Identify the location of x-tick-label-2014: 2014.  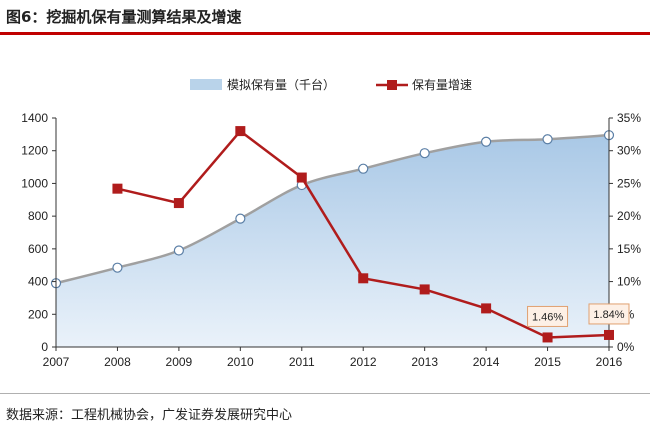
(486, 362).